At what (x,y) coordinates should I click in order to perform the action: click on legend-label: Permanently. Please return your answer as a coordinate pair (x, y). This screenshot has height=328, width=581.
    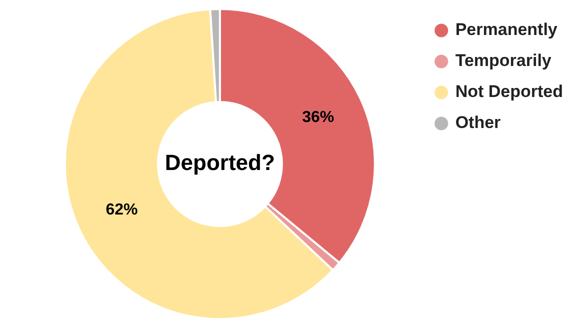
    Looking at the image, I should click on (506, 30).